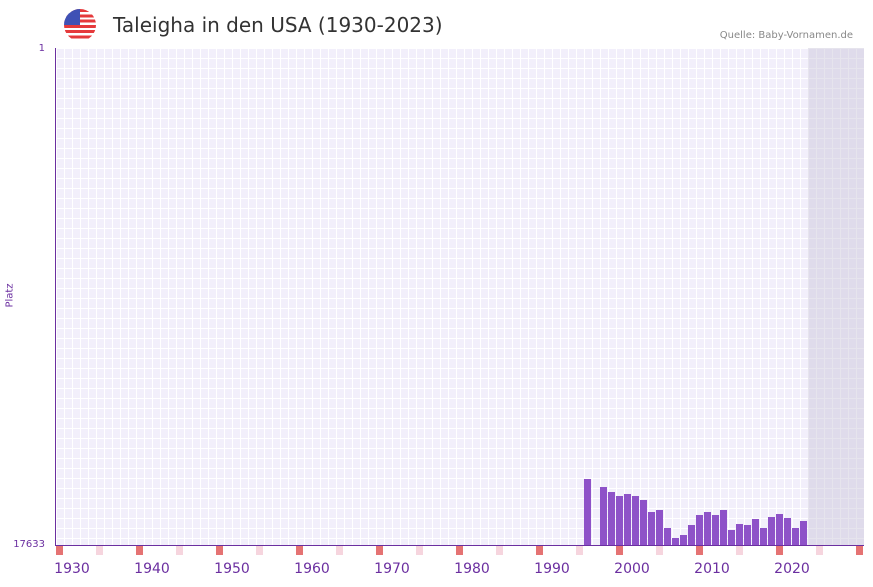  I want to click on bar-2009, so click(707, 528).